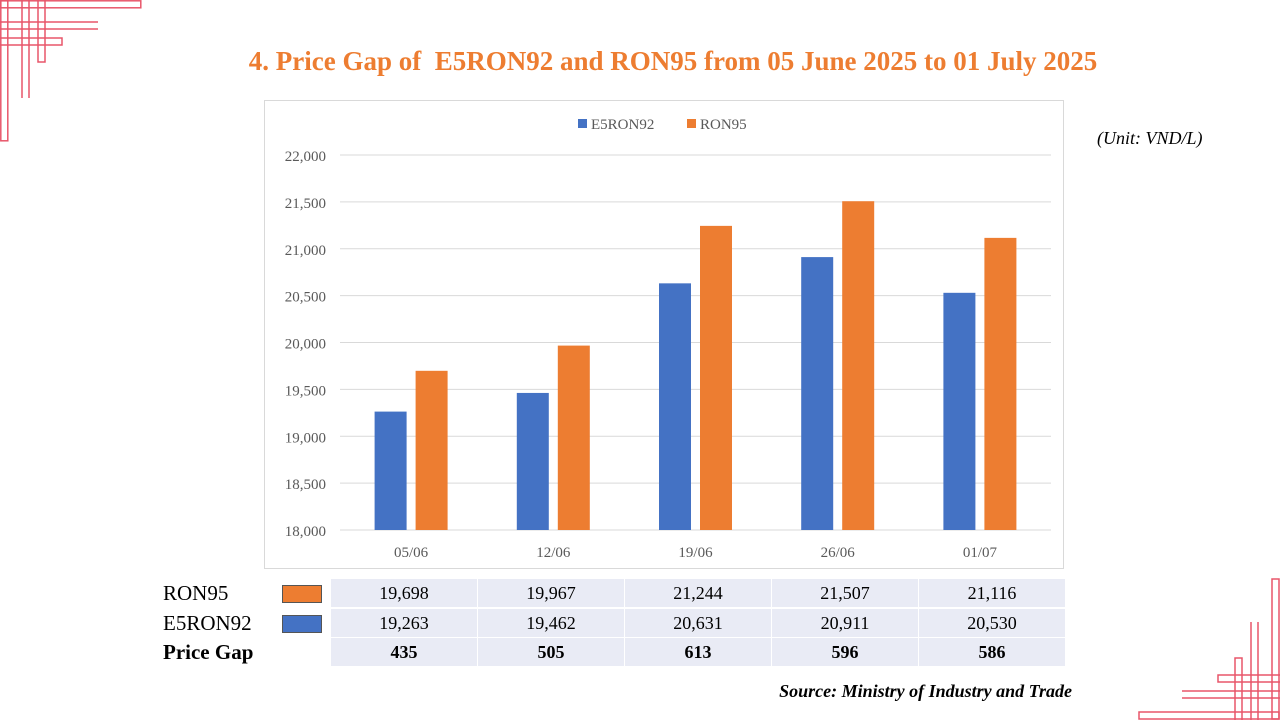 The height and width of the screenshot is (720, 1280). What do you see at coordinates (992, 593) in the screenshot?
I see `table-cell: 21,116` at bounding box center [992, 593].